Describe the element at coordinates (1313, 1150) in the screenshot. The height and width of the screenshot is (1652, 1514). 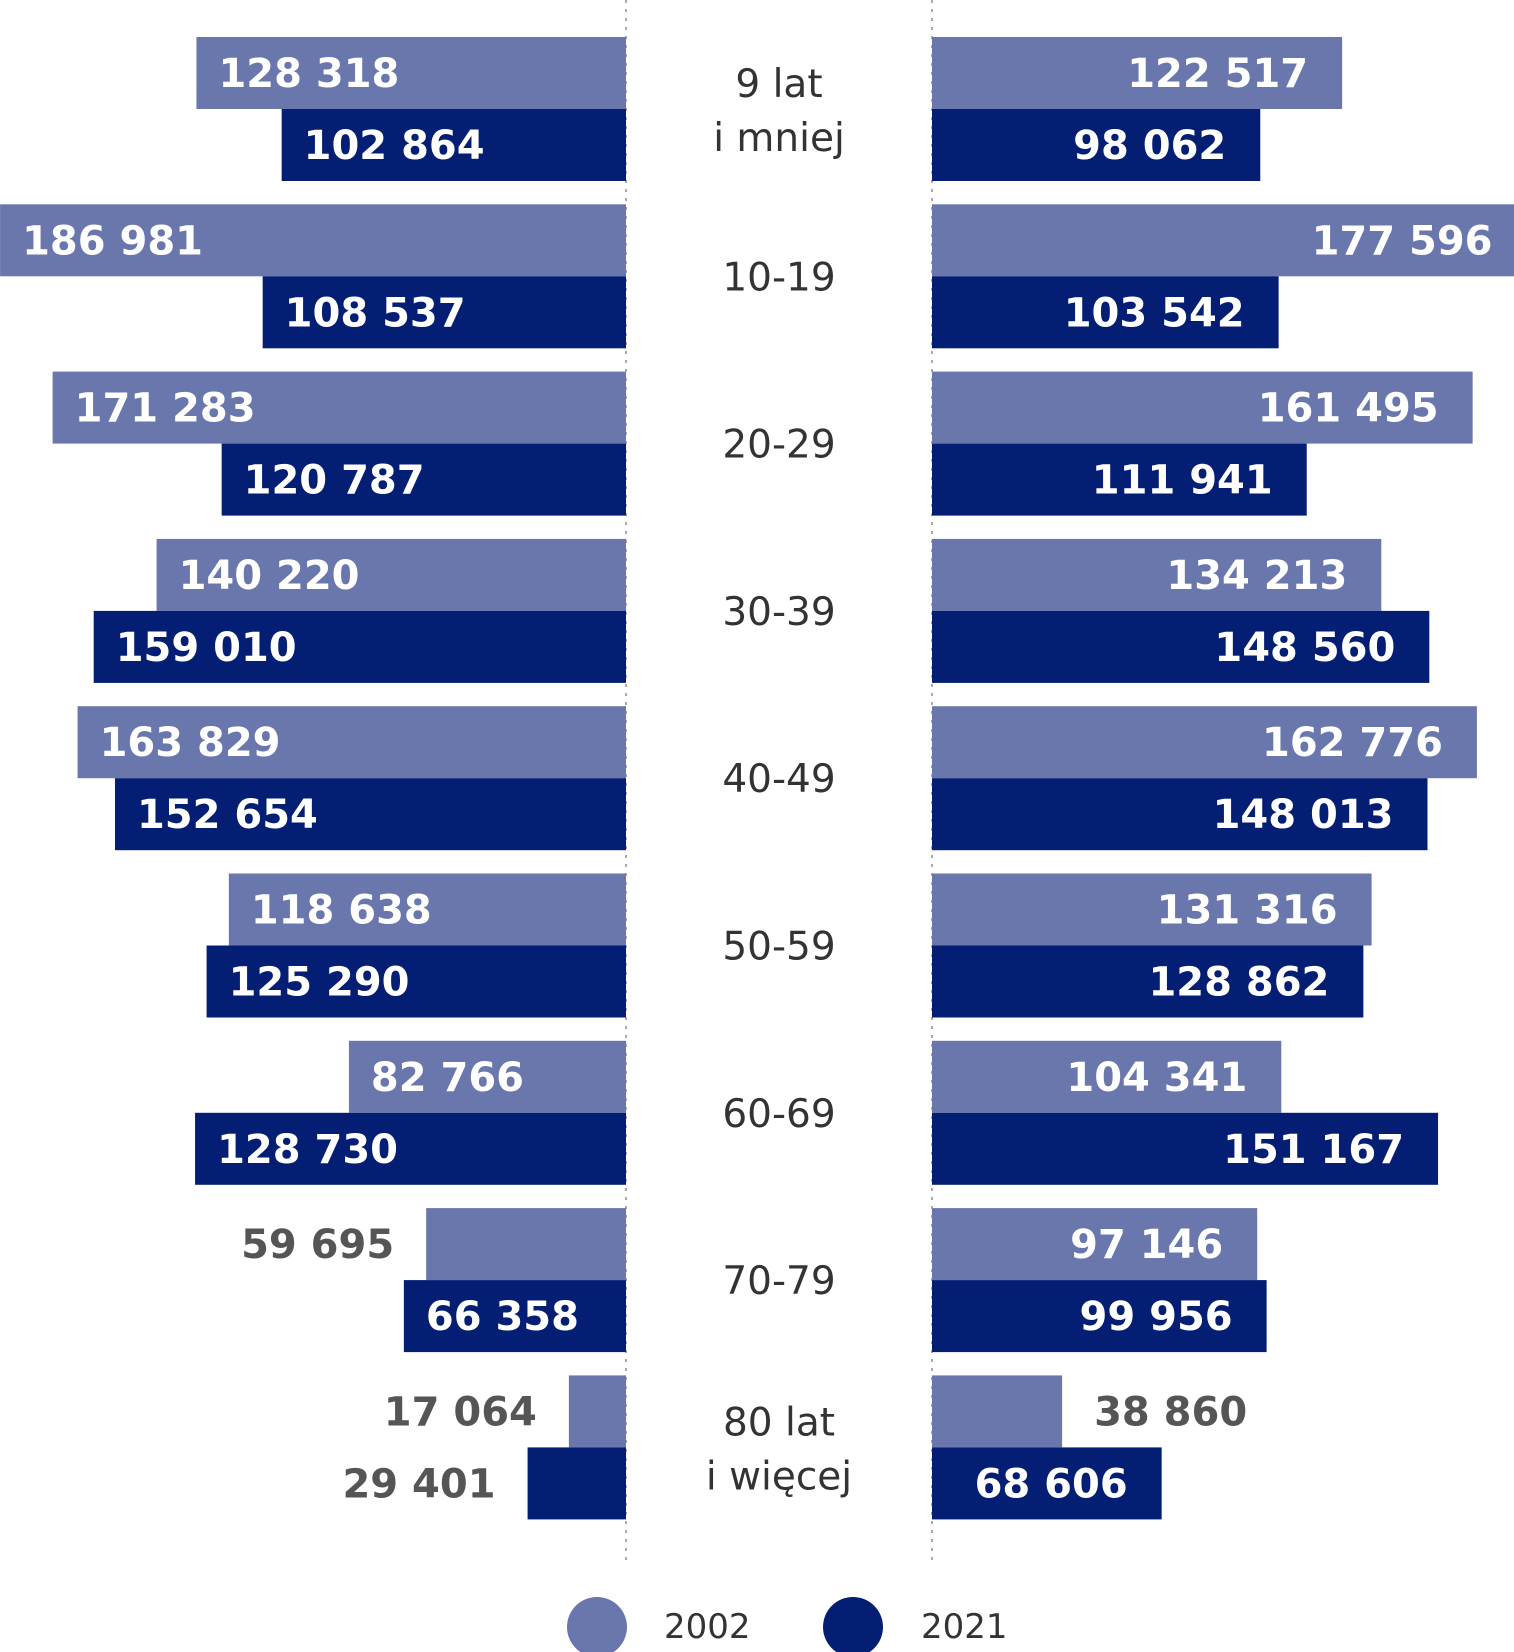
I see `label-right-2021-6: 151 167` at that location.